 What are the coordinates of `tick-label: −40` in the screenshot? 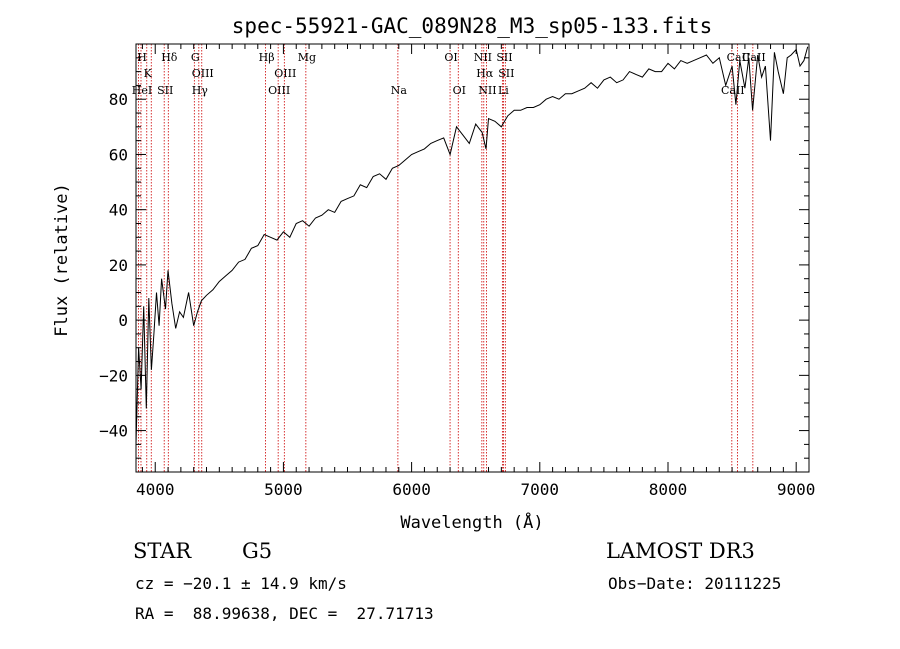 It's located at (113, 431).